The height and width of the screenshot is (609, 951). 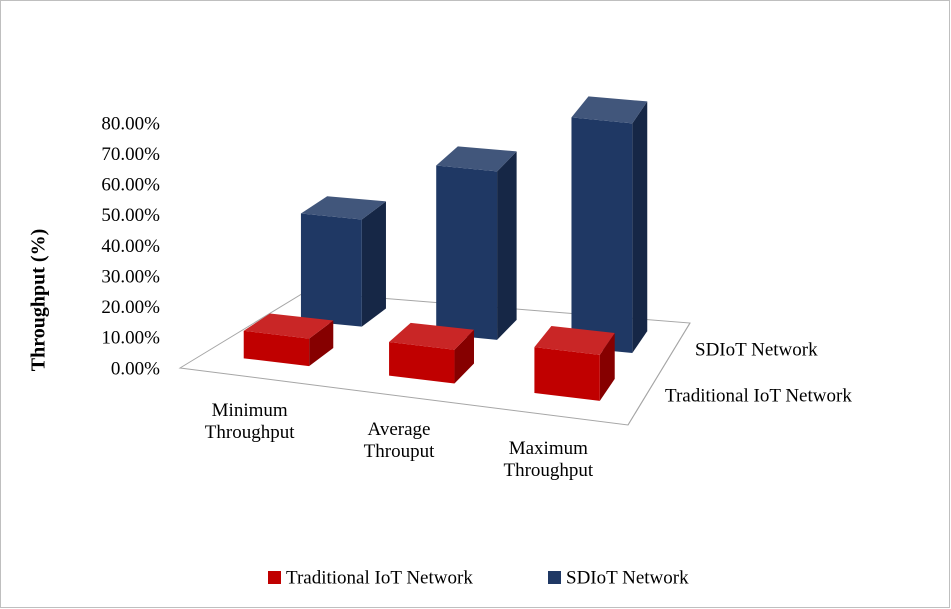 I want to click on y-tick-label: 60.00%, so click(x=130, y=185).